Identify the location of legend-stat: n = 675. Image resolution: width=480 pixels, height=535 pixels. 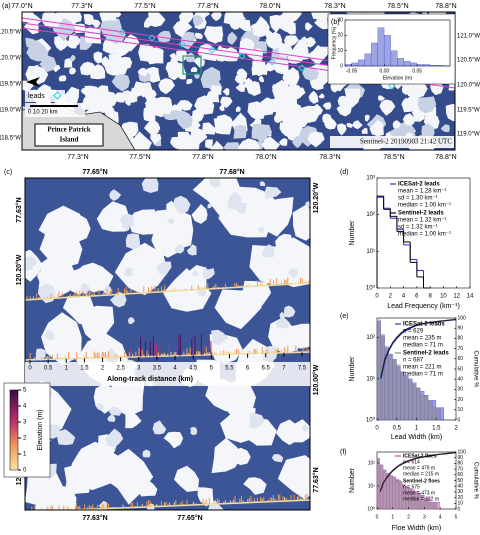
(411, 487).